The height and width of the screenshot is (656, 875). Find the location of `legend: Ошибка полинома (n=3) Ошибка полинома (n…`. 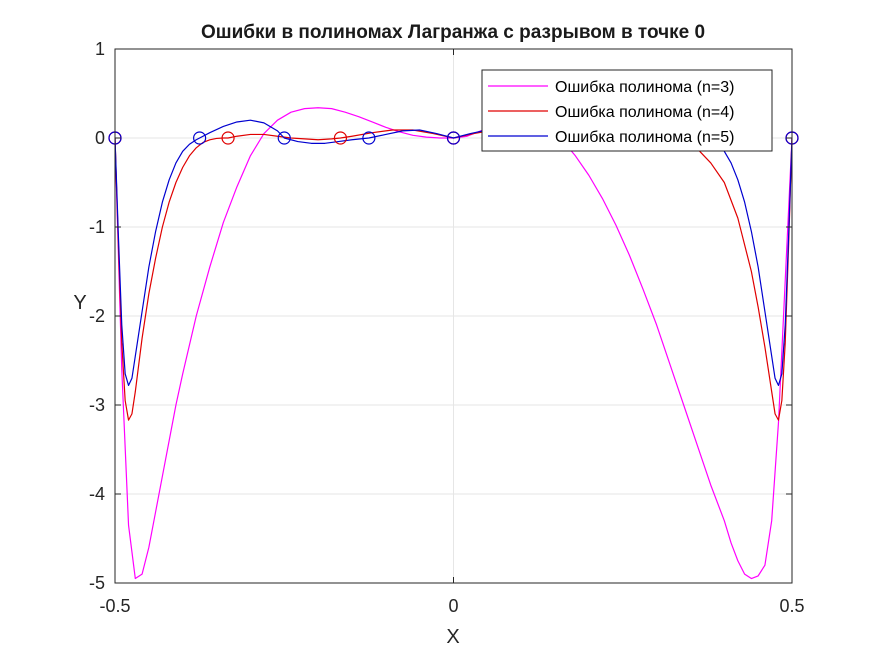

legend: Ошибка полинома (n=3) Ошибка полинома (n… is located at coordinates (627, 110).